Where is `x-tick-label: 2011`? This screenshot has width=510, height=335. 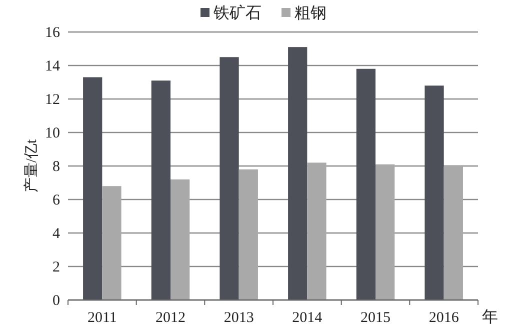 x-tick-label: 2011 is located at coordinates (102, 318).